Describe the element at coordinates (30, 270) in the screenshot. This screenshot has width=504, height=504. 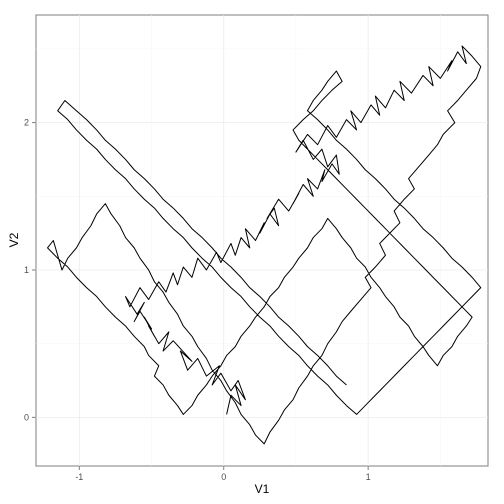
I see `y-axis-ticks: 0 1 2` at that location.